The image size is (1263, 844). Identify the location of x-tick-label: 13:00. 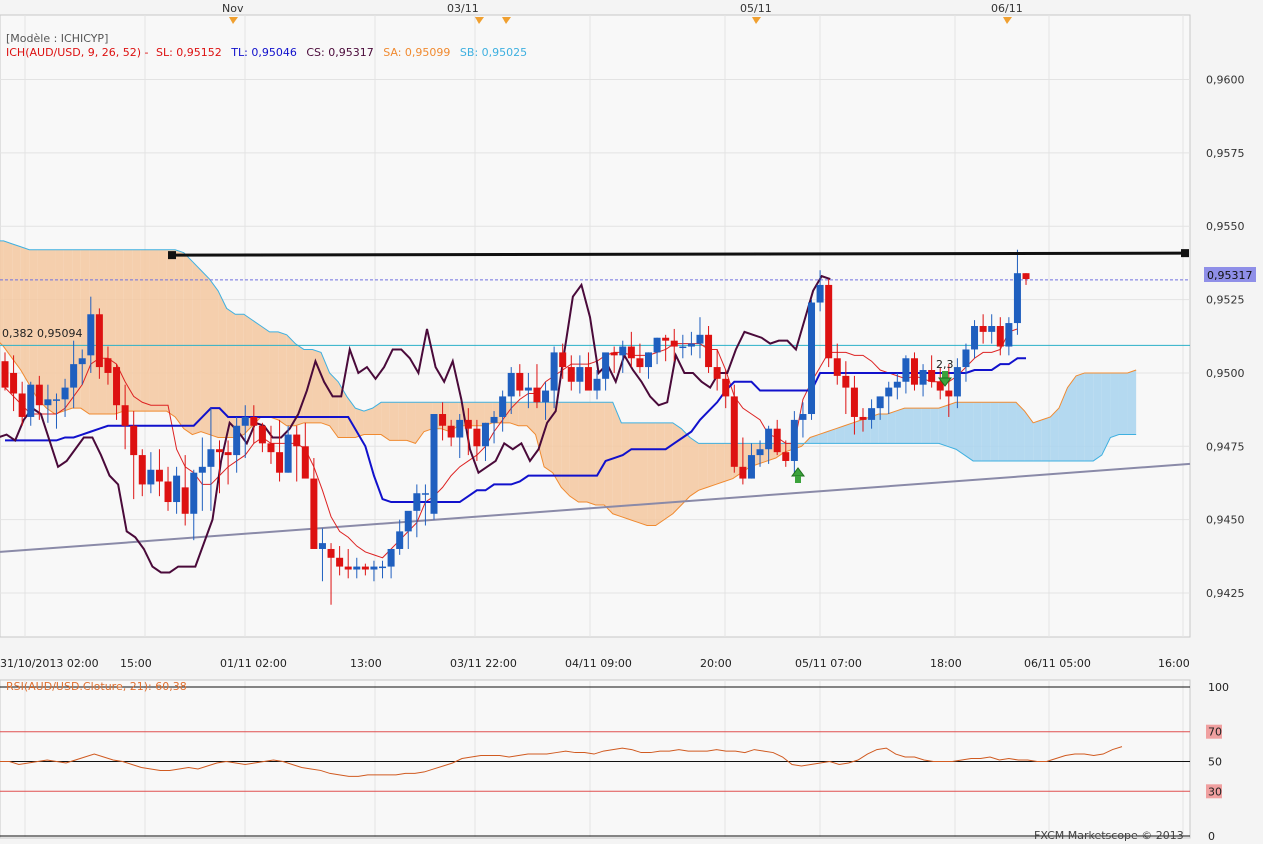
(366, 663).